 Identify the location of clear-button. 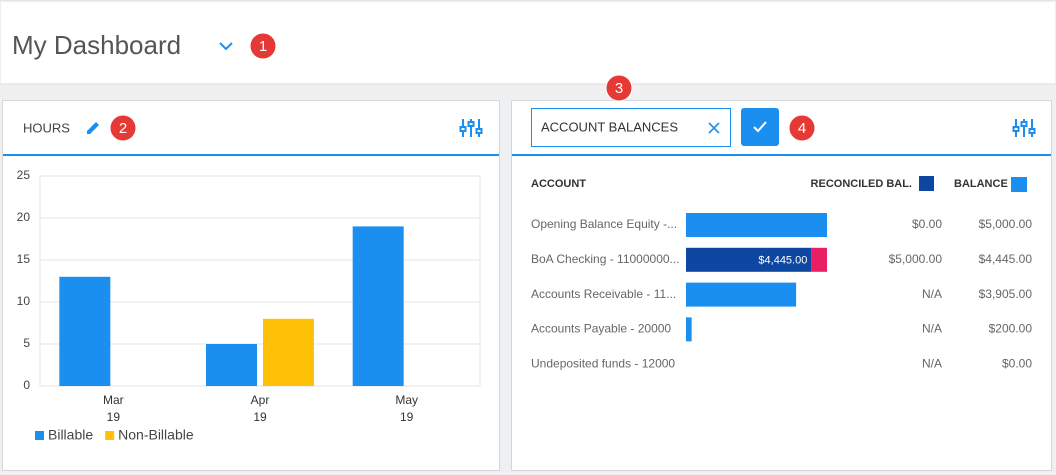
(714, 128).